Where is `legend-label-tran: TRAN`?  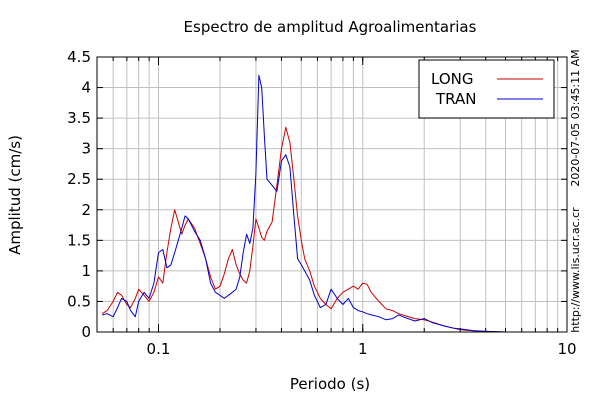
legend-label-tran: TRAN is located at coordinates (455, 99).